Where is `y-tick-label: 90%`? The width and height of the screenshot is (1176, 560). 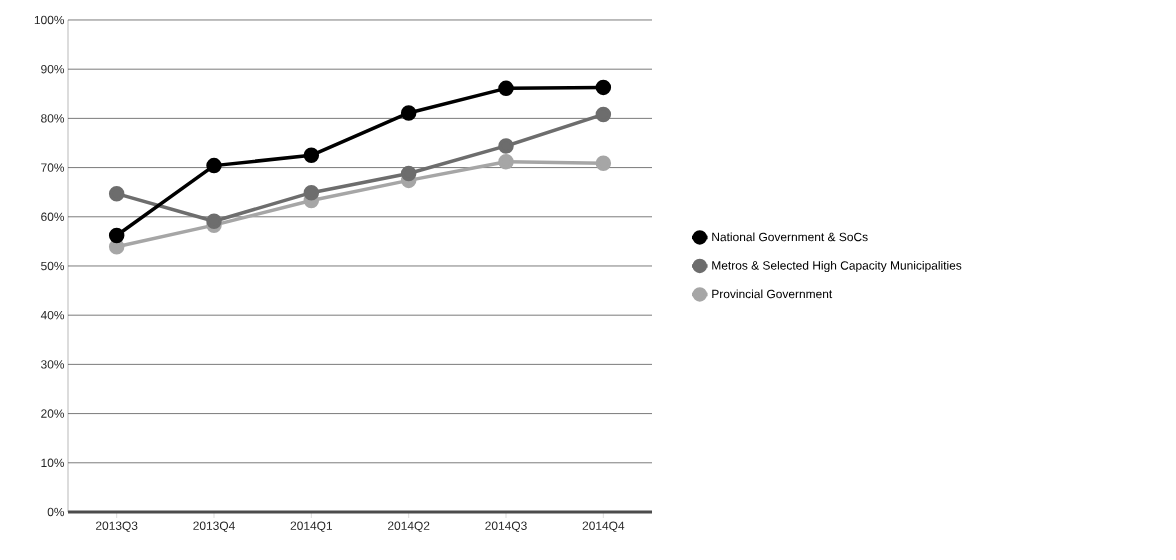 y-tick-label: 90% is located at coordinates (53, 69).